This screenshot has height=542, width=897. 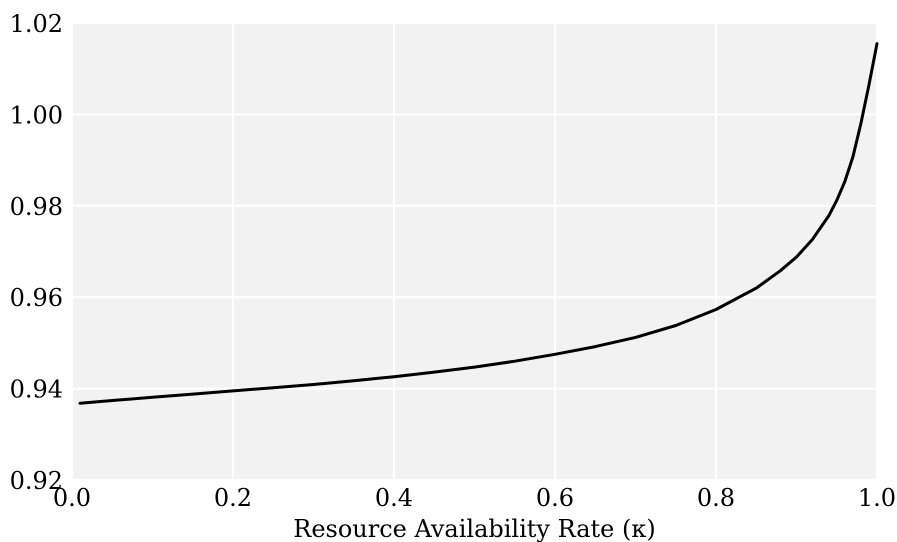 I want to click on x-axis-ticks: 0.0 0.2 0.4 0.6 0.8 1.0, so click(x=474, y=498).